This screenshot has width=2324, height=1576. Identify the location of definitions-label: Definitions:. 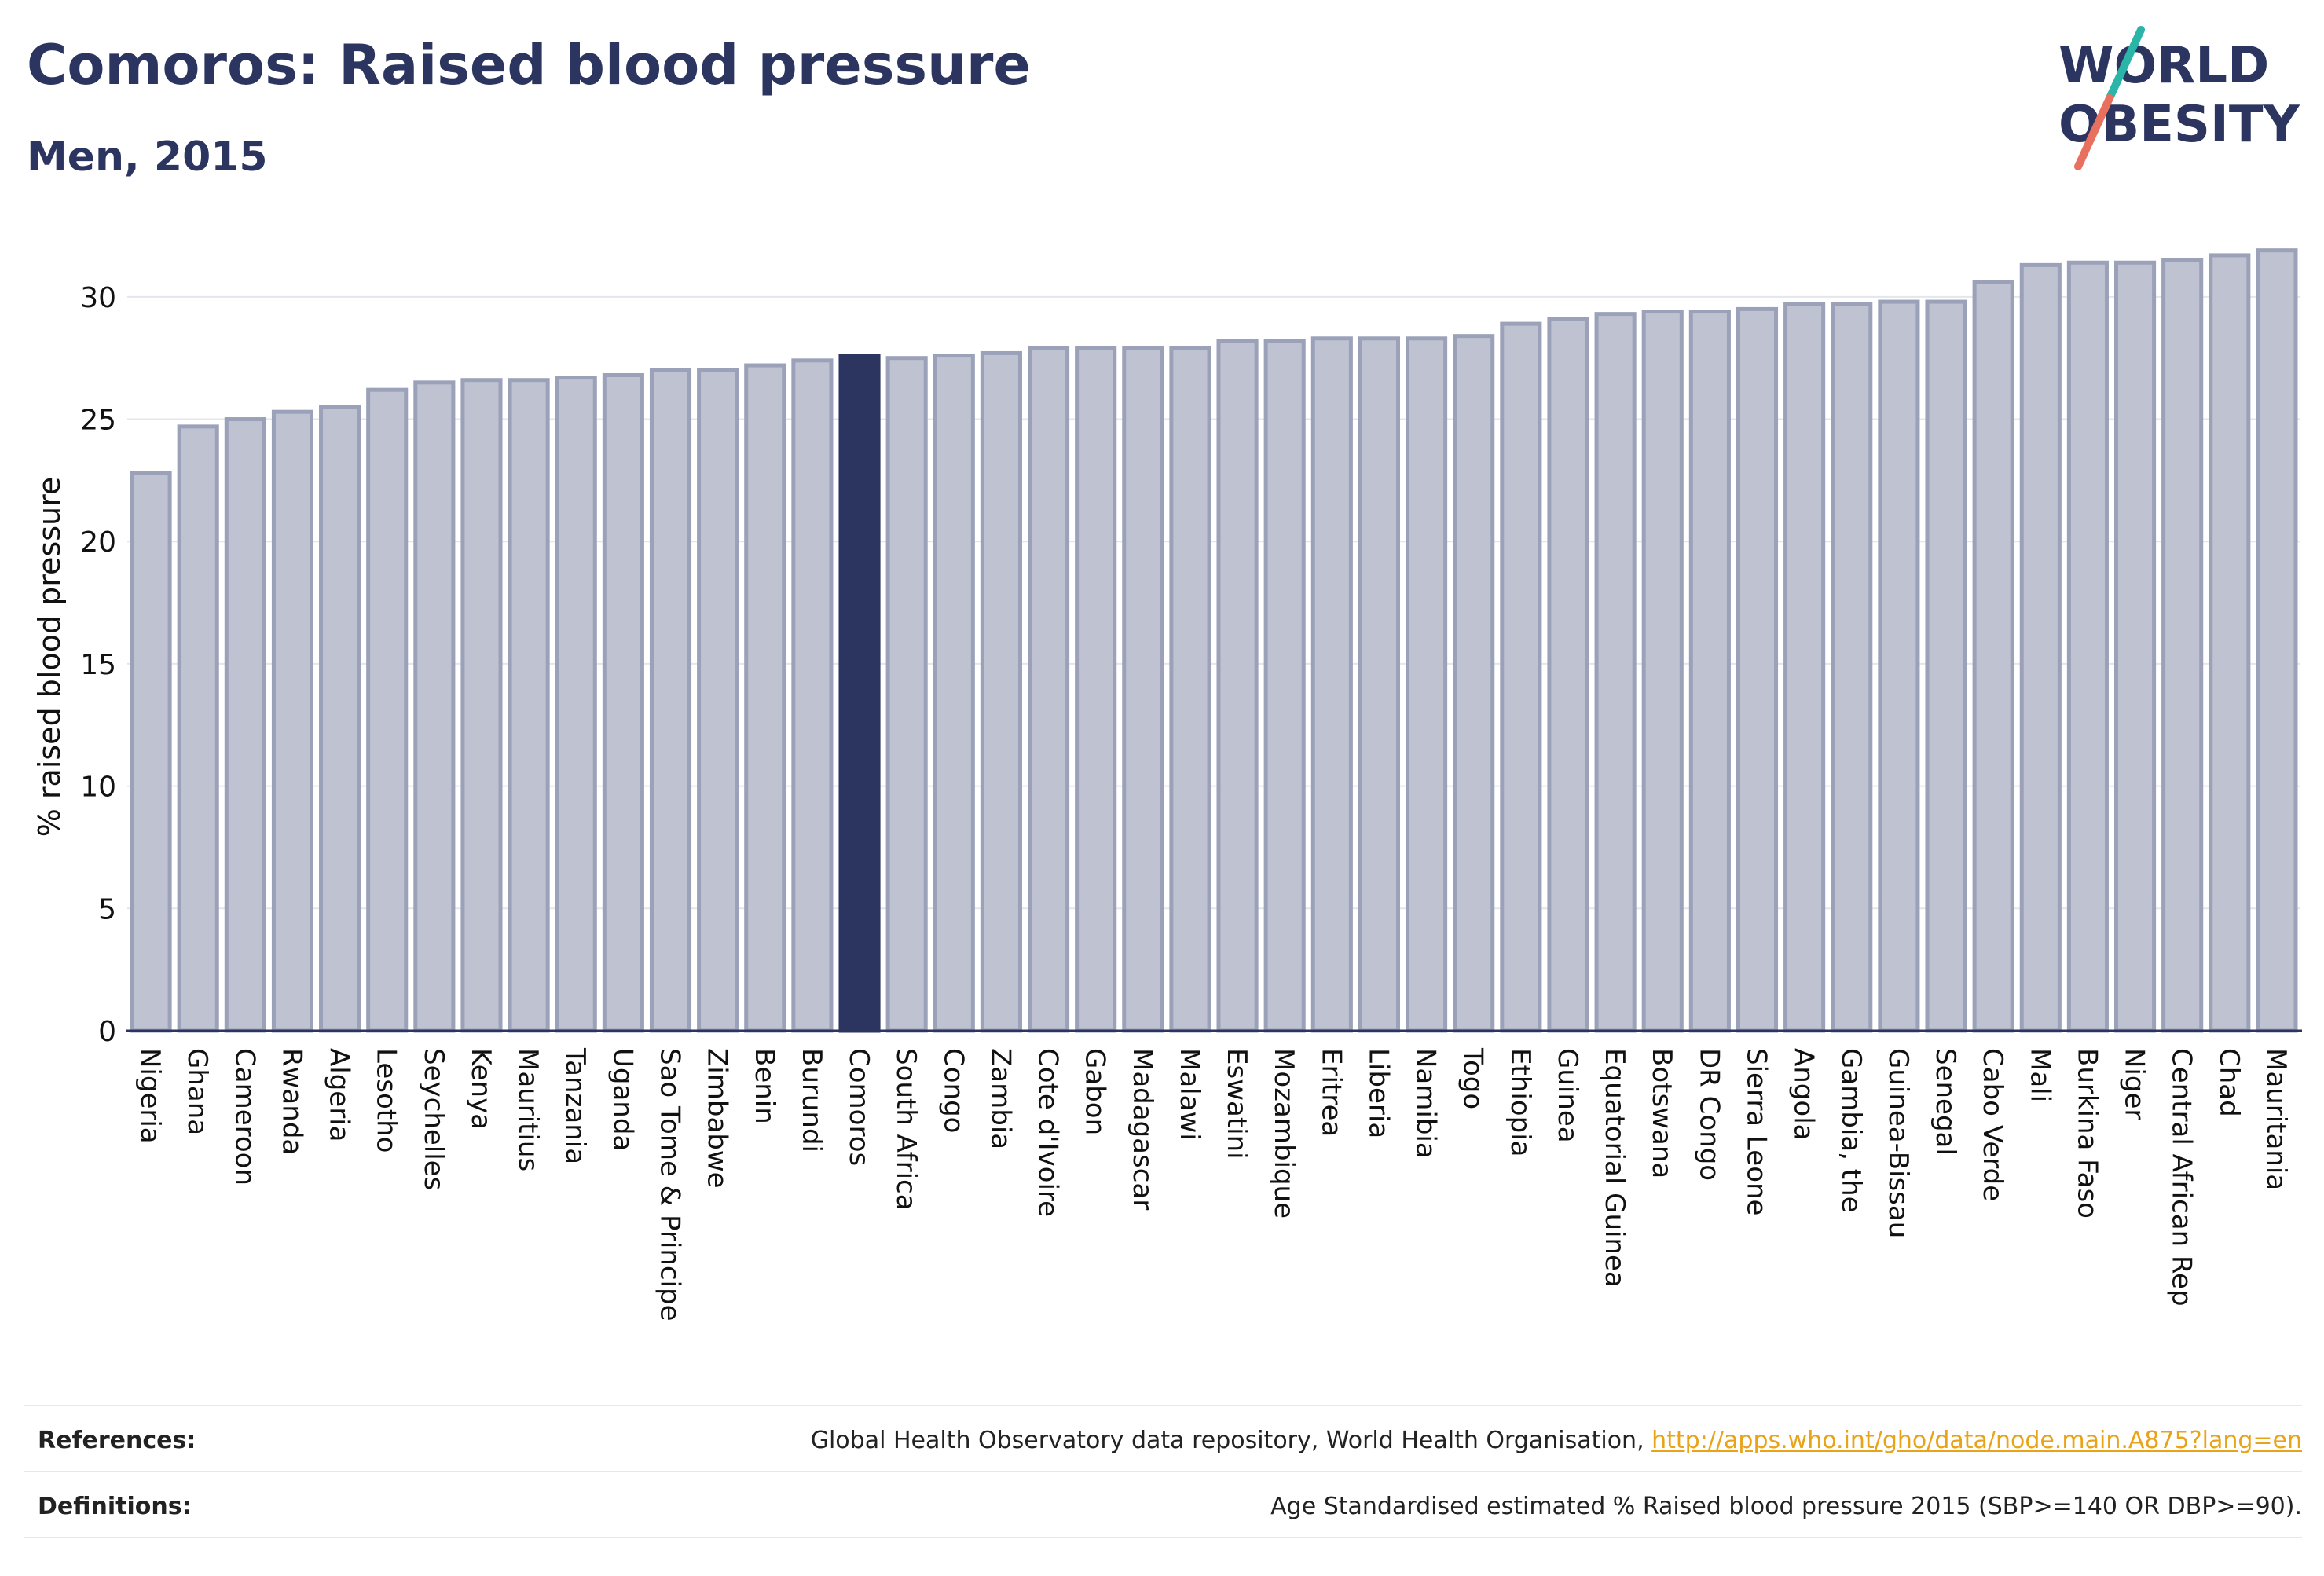
(115, 1506).